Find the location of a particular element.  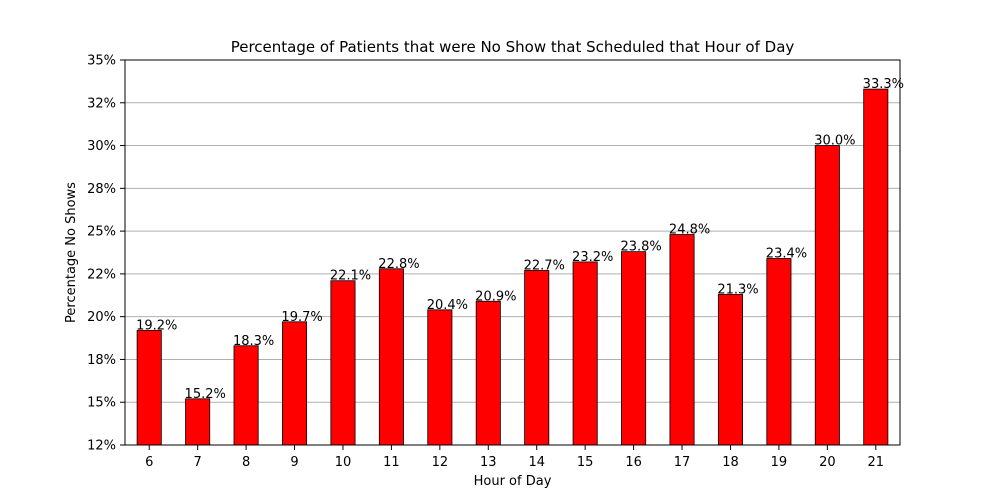

data-label: 23.2% is located at coordinates (592, 257).